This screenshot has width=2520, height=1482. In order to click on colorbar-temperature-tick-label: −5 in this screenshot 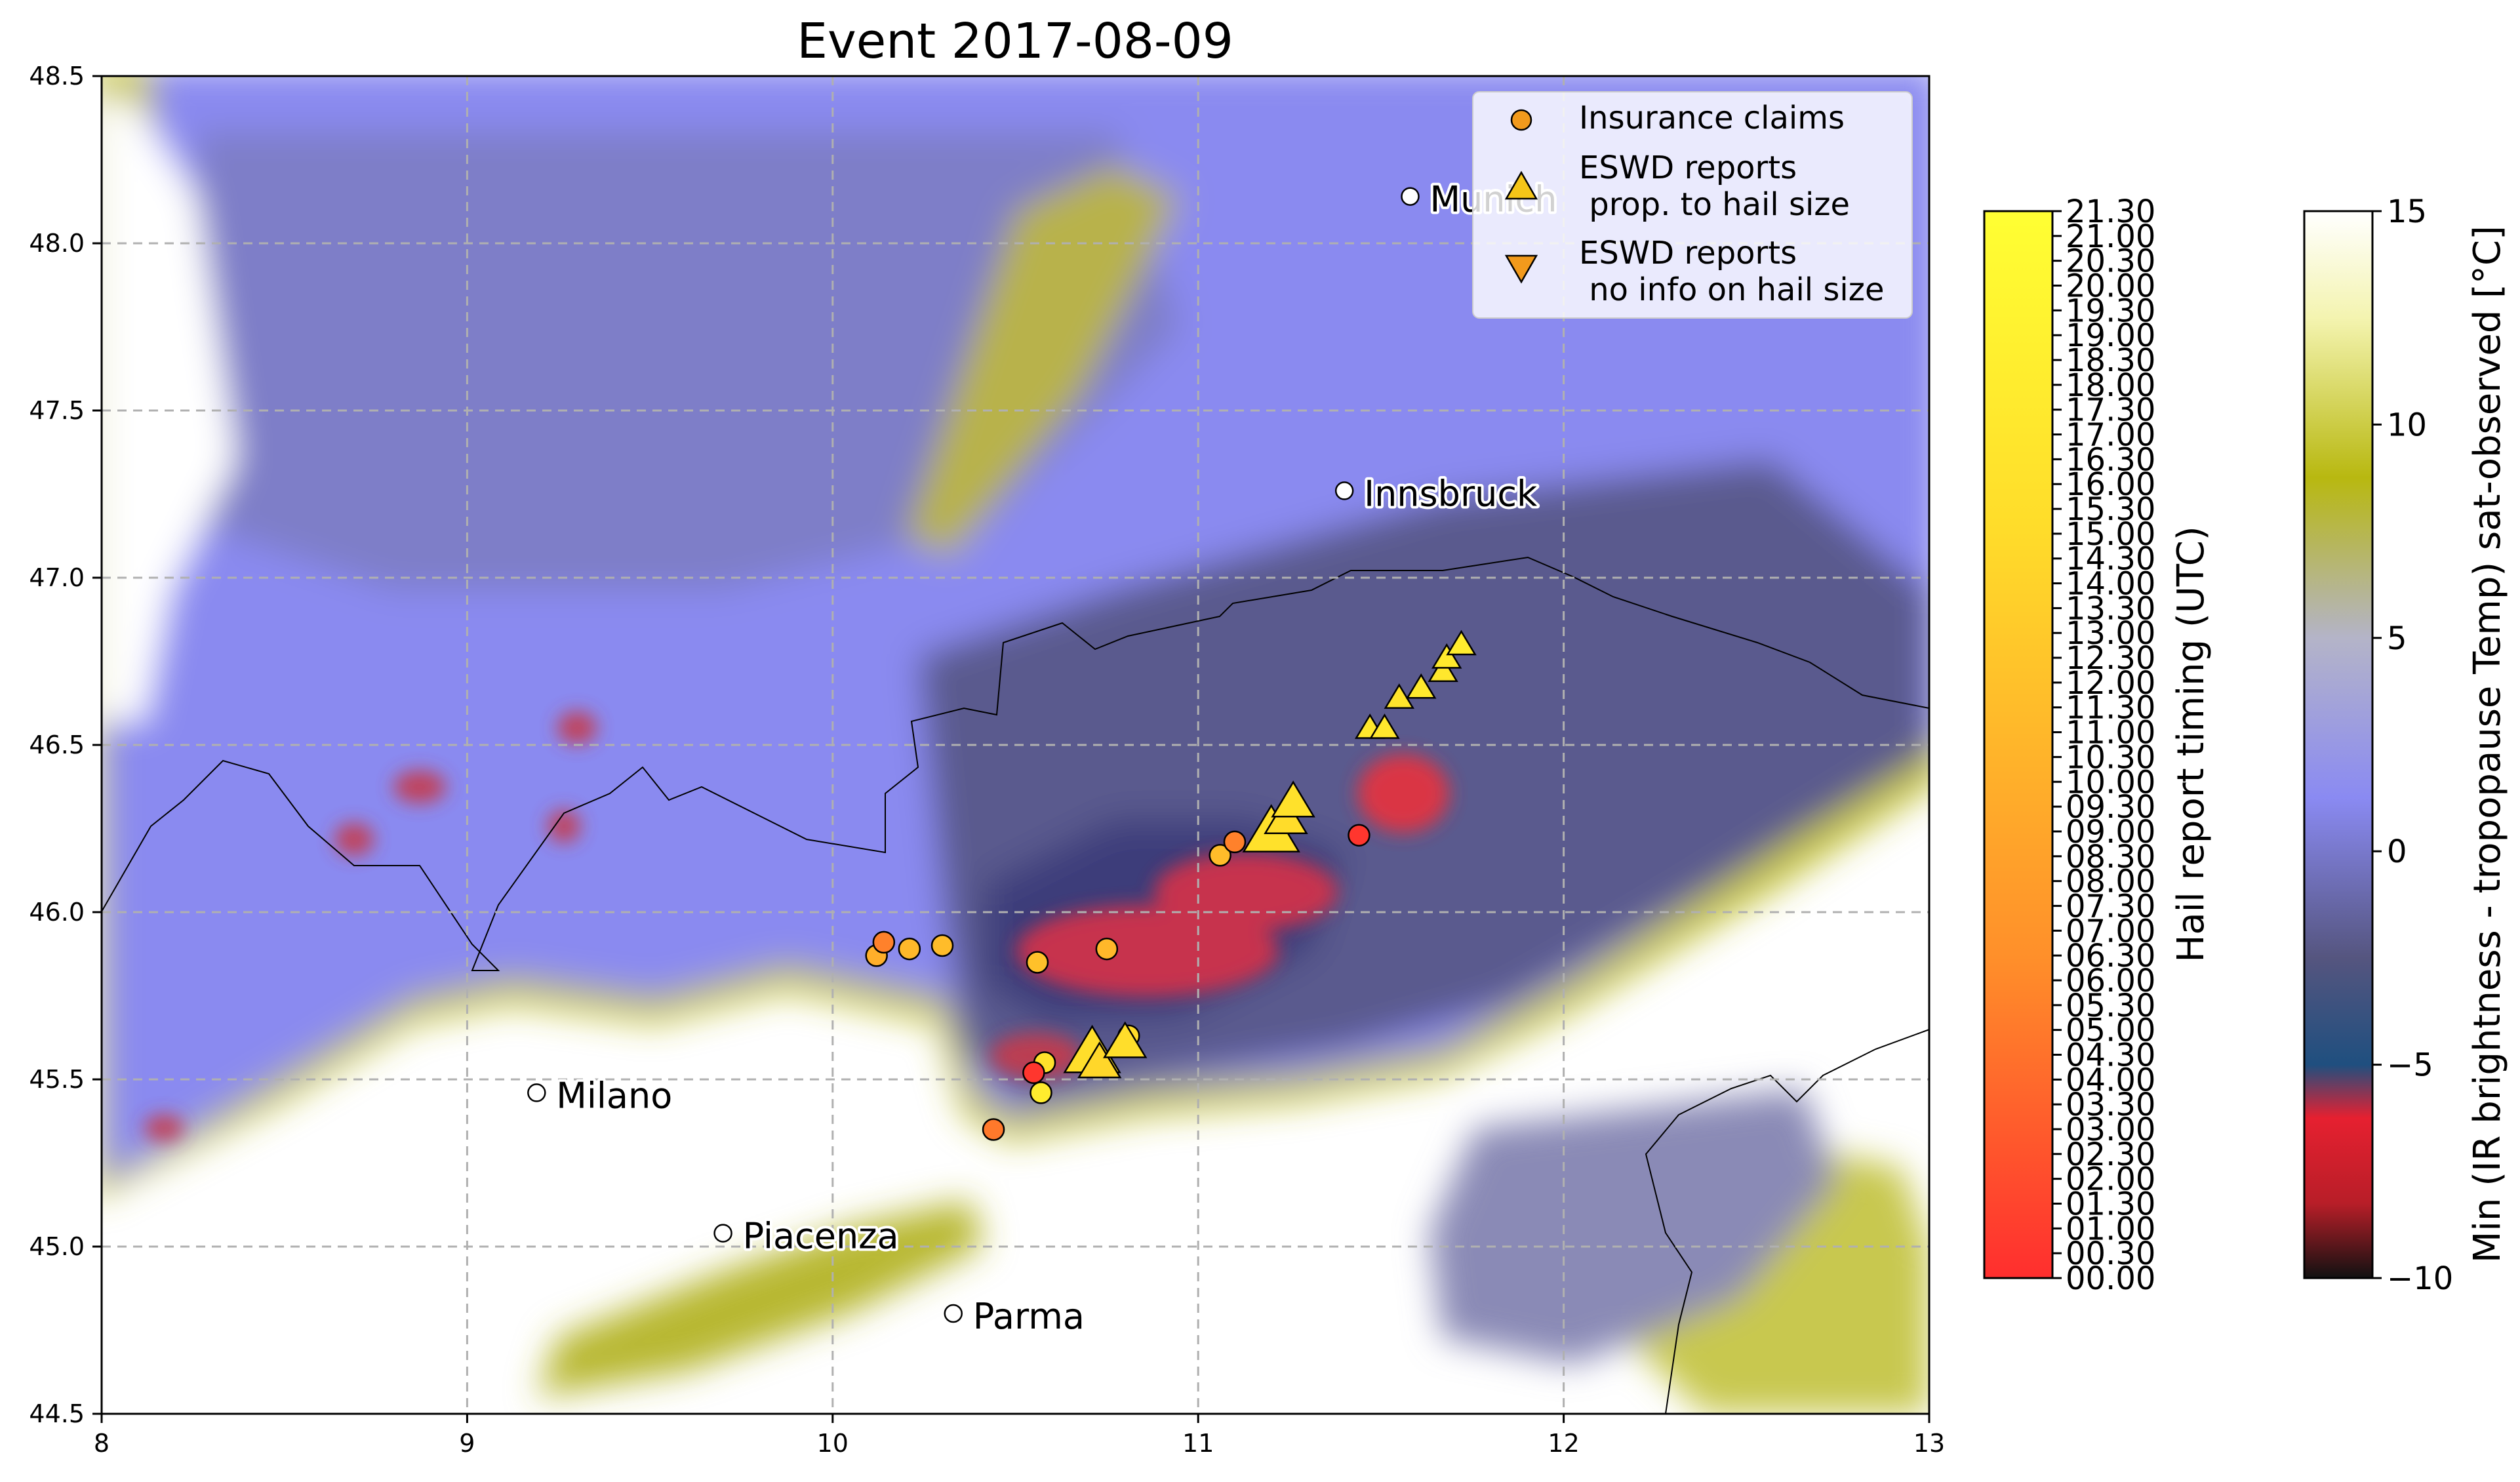, I will do `click(2410, 1065)`.